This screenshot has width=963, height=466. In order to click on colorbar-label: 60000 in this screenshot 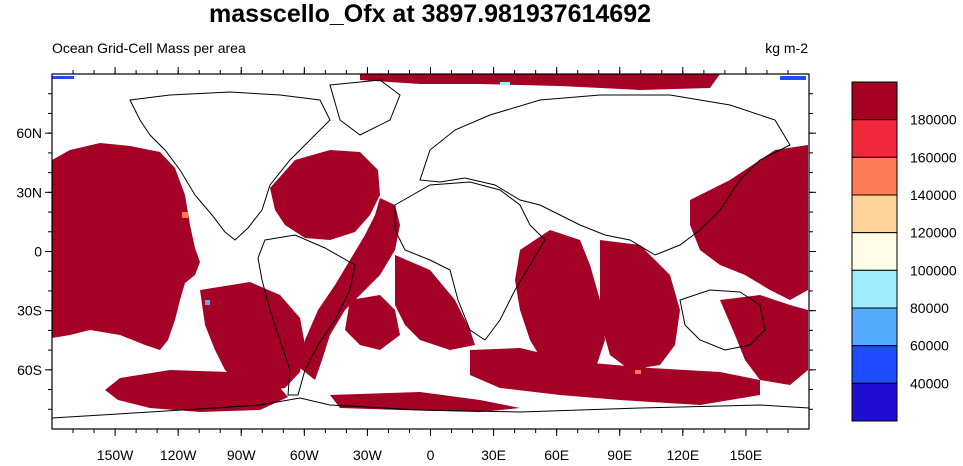, I will do `click(929, 346)`.